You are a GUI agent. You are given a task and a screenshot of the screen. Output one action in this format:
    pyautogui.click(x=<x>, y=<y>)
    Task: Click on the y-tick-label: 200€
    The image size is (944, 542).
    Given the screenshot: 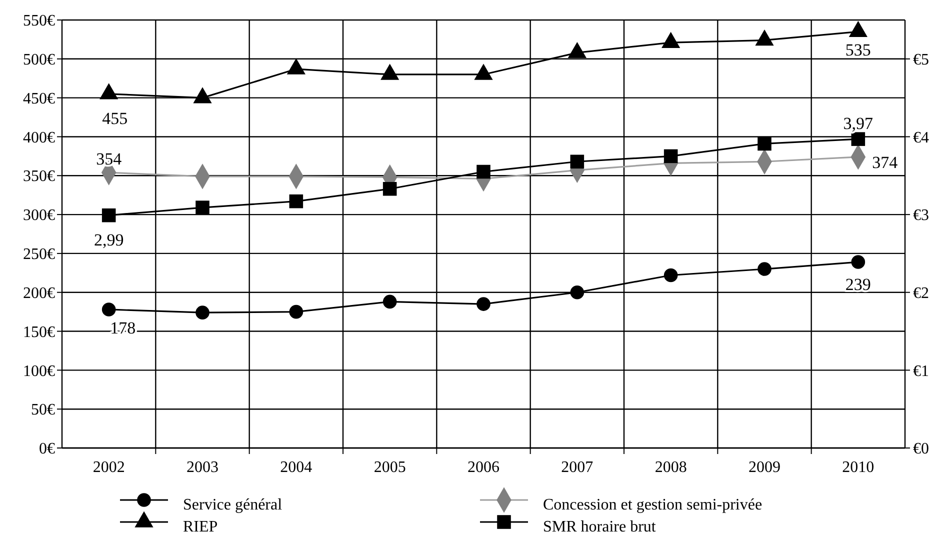 What is the action you would take?
    pyautogui.click(x=39, y=293)
    